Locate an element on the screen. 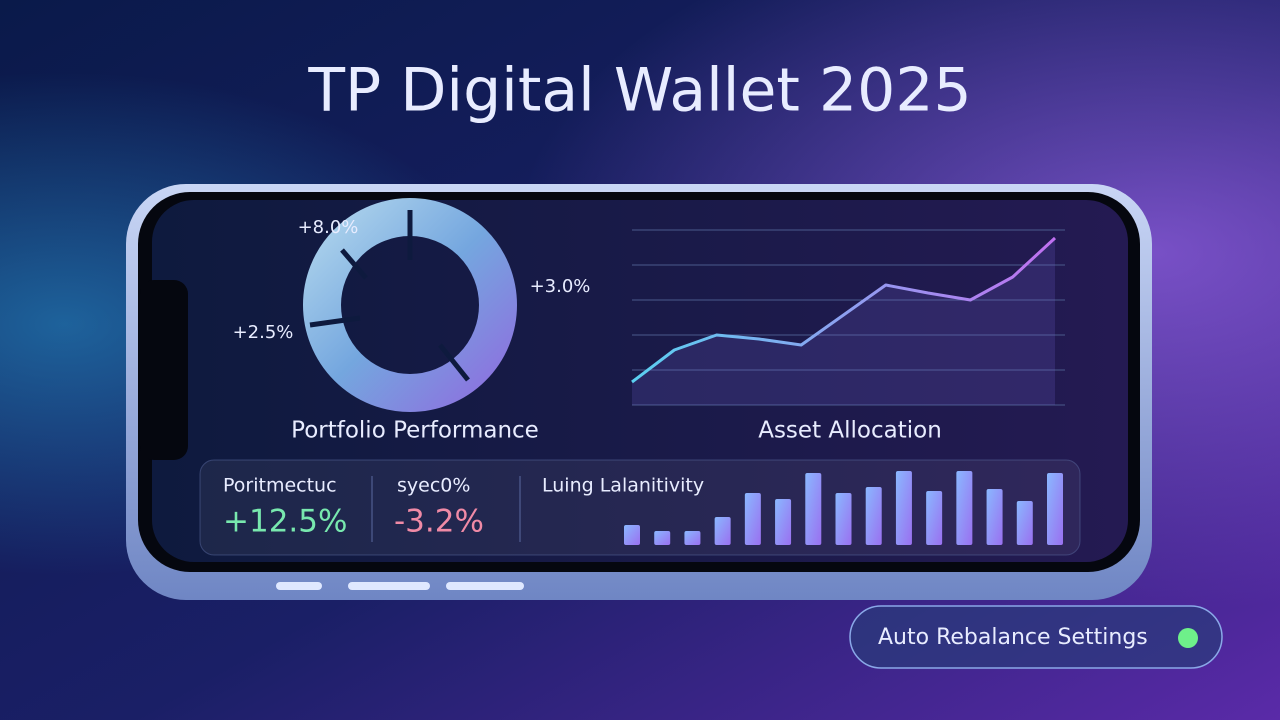  line-grid is located at coordinates (848, 317).